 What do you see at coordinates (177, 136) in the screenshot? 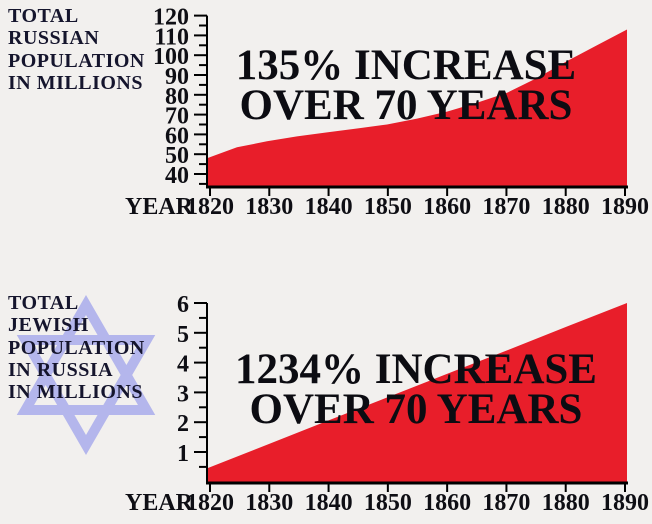
I see `y-tick-label: 60` at bounding box center [177, 136].